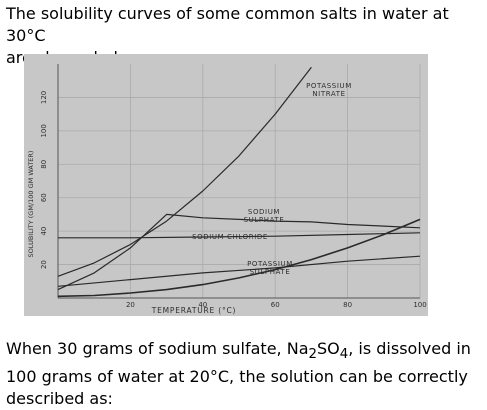 This screenshot has height=410, width=487. I want to click on label-potassium-sulphate: POTASSIUM SULPHATE, so click(270, 268).